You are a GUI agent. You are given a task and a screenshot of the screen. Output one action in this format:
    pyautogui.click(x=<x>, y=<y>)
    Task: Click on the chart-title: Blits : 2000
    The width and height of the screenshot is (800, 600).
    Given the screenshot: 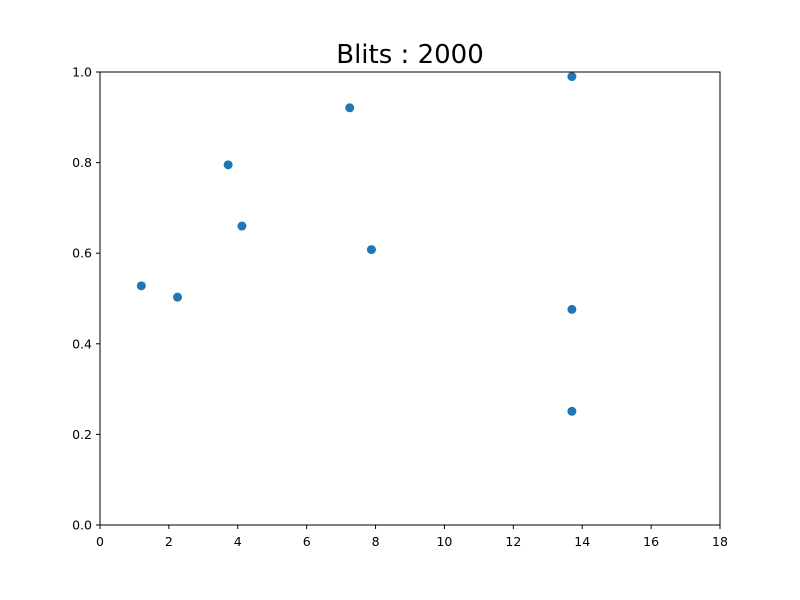 What is the action you would take?
    pyautogui.click(x=409, y=55)
    